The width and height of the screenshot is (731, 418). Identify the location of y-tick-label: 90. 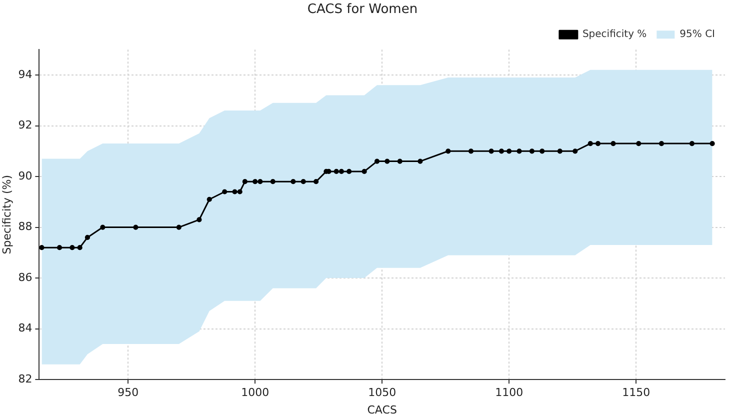
(25, 175).